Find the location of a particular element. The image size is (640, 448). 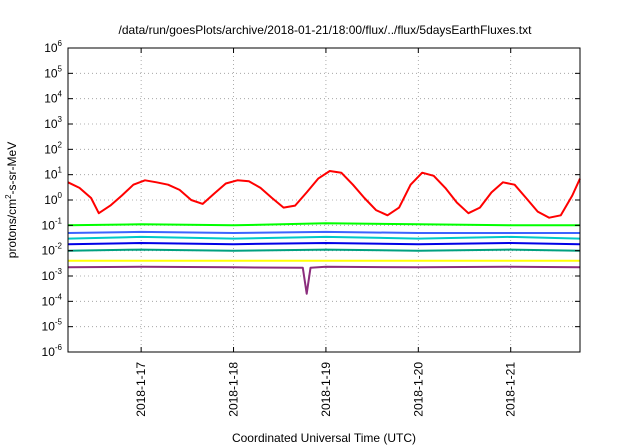

y-tick-label: 10⁻³ is located at coordinates (52, 275).